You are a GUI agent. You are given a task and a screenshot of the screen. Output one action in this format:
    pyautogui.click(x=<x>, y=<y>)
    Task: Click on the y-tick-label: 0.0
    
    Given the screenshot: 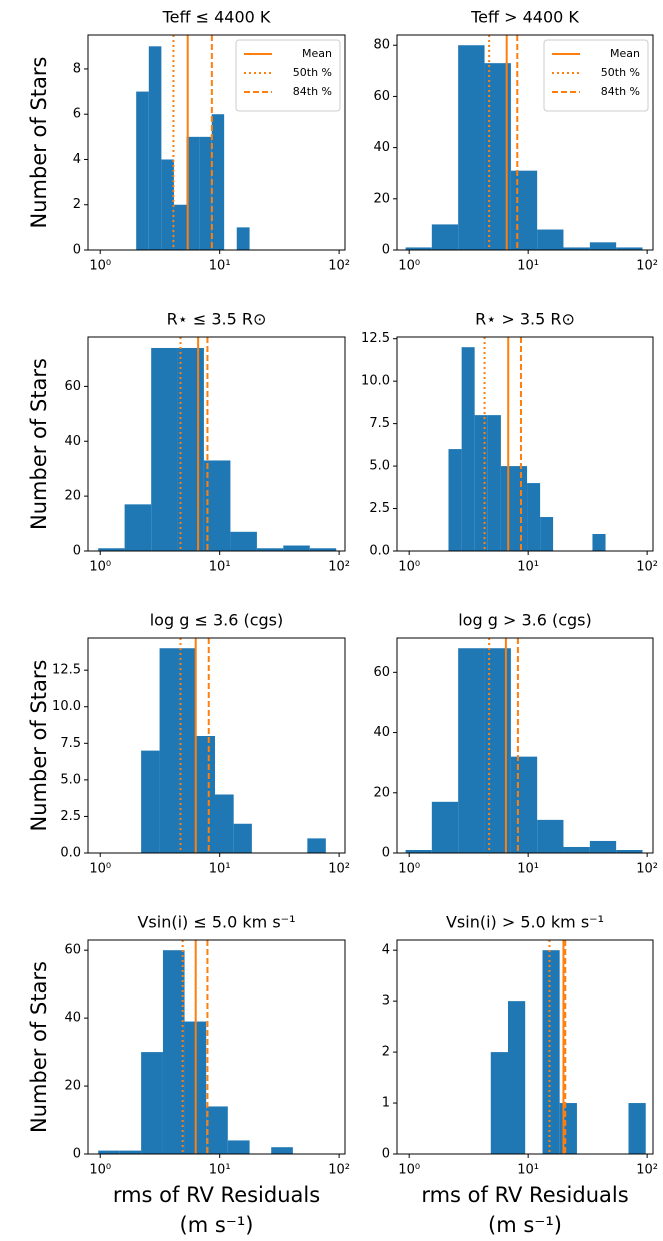 What is the action you would take?
    pyautogui.click(x=70, y=853)
    